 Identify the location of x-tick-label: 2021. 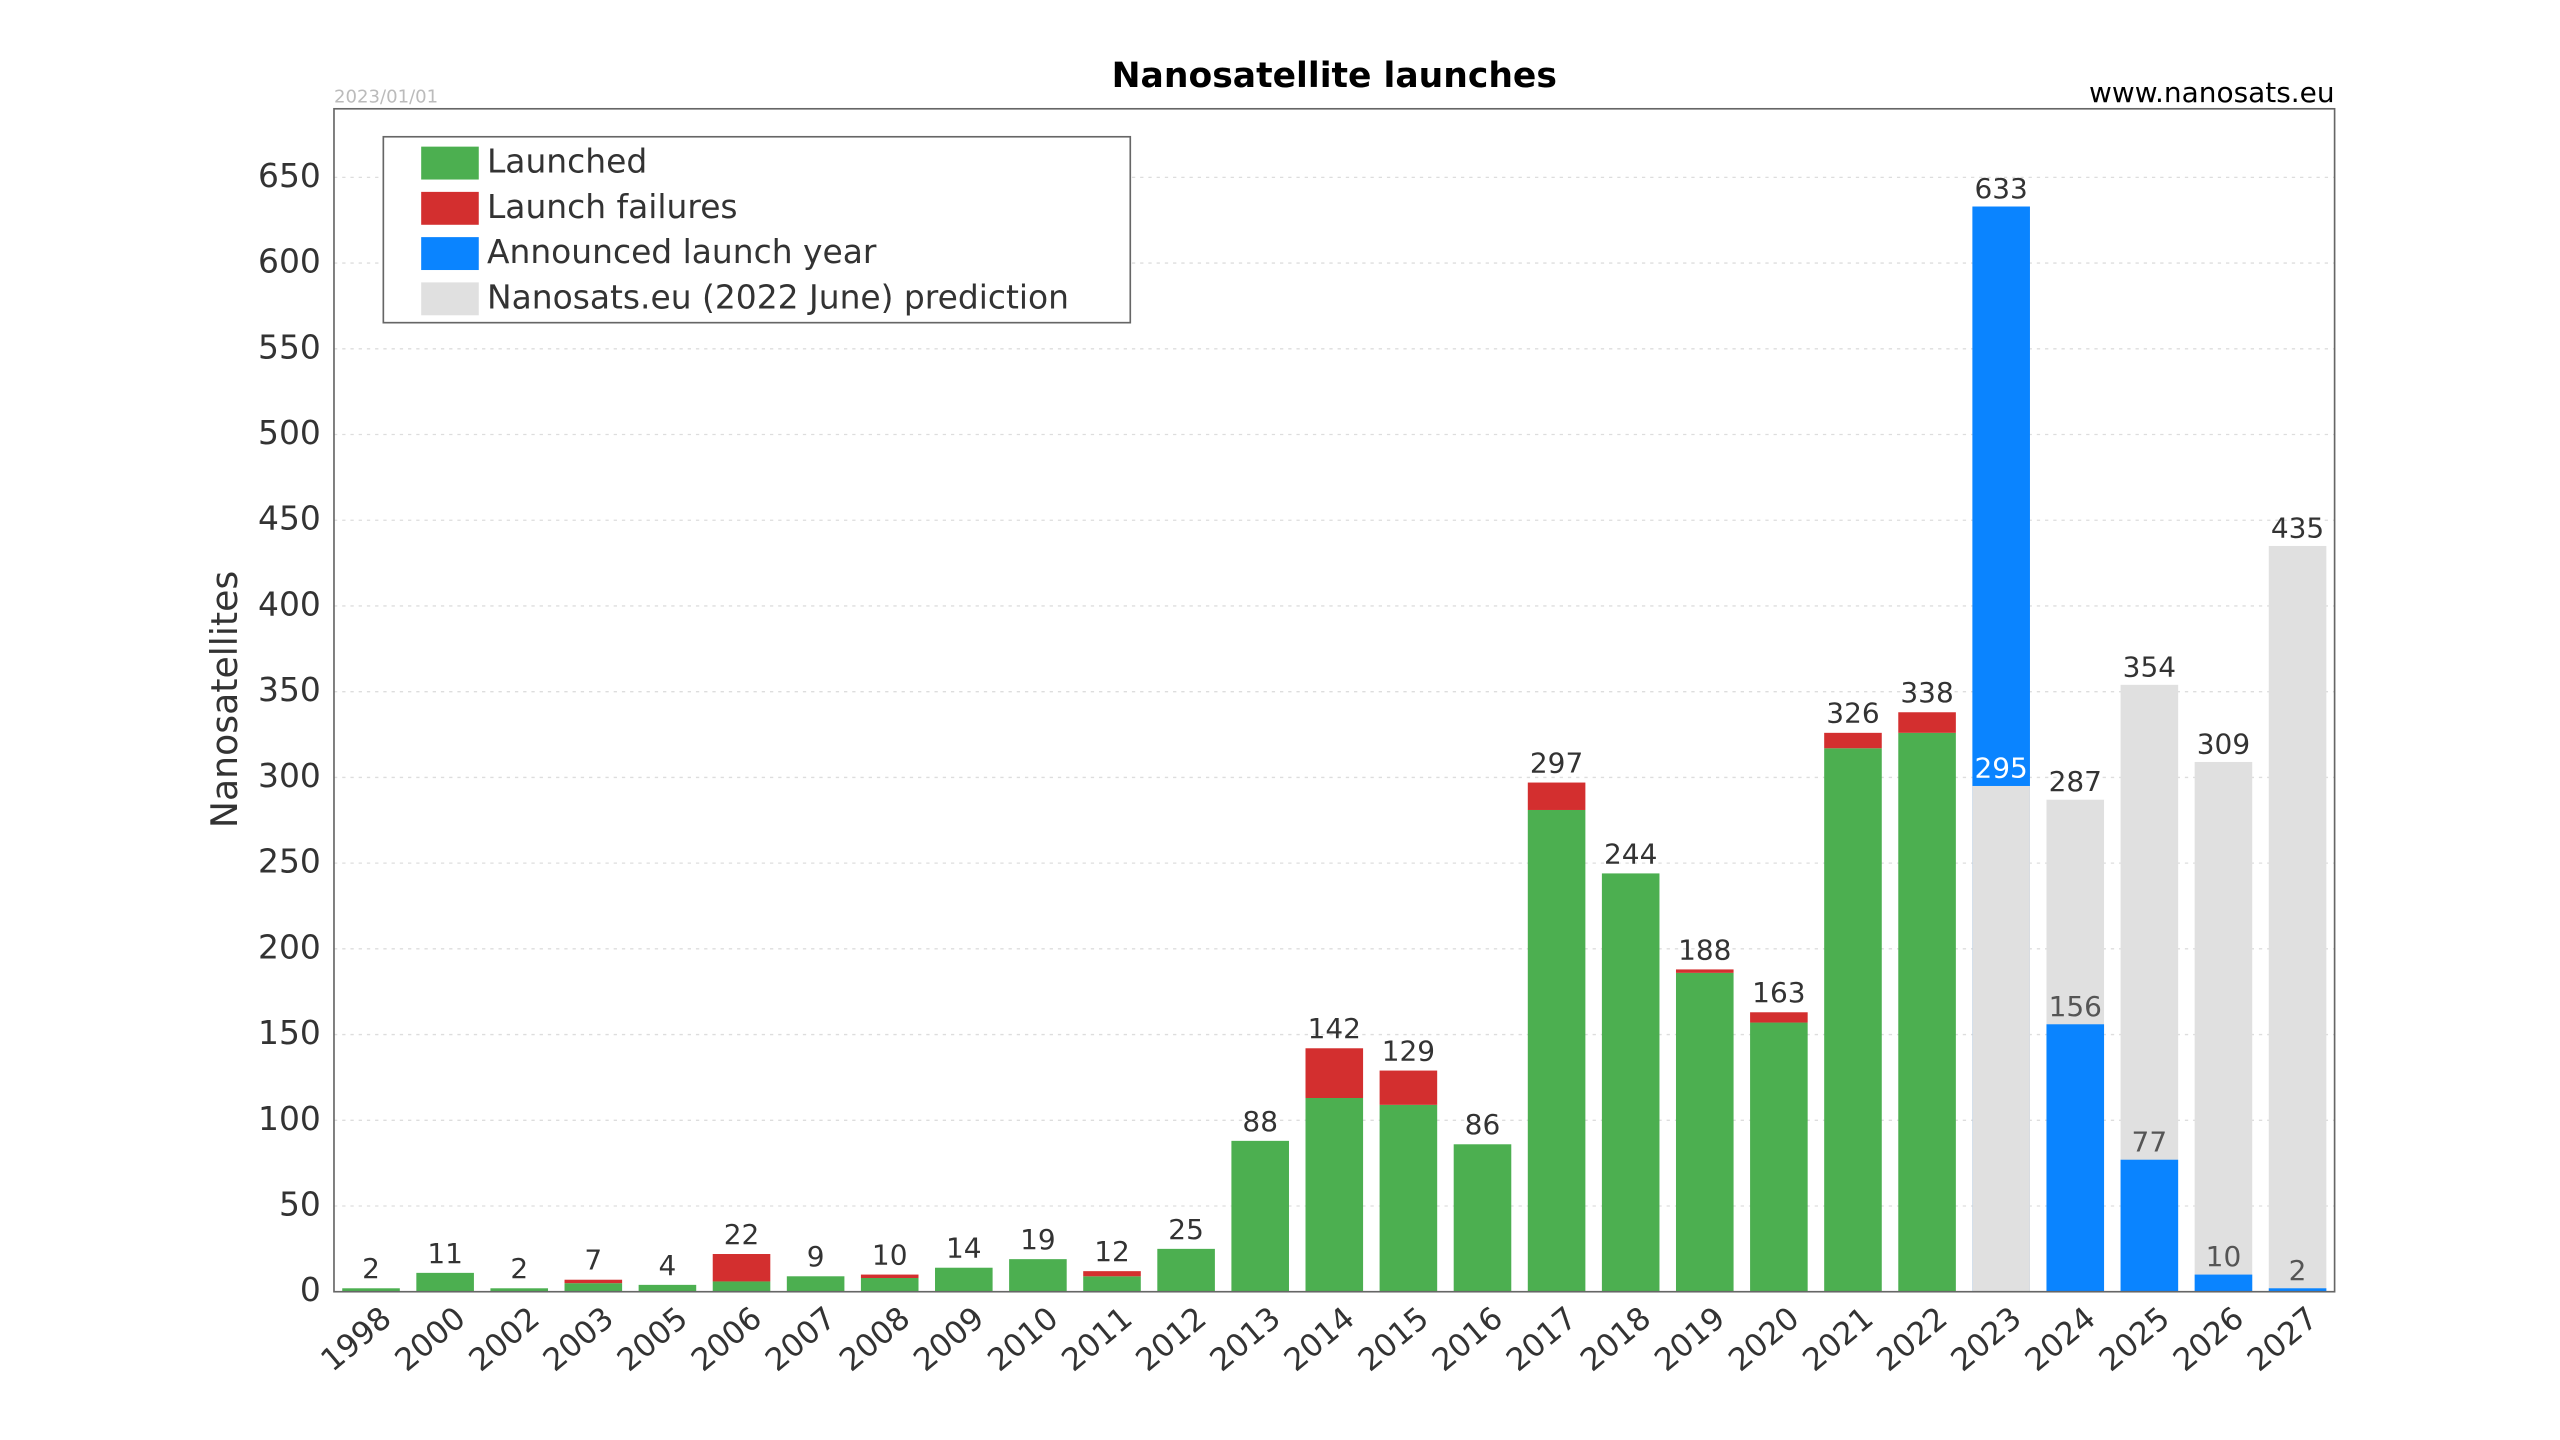
(1838, 1339).